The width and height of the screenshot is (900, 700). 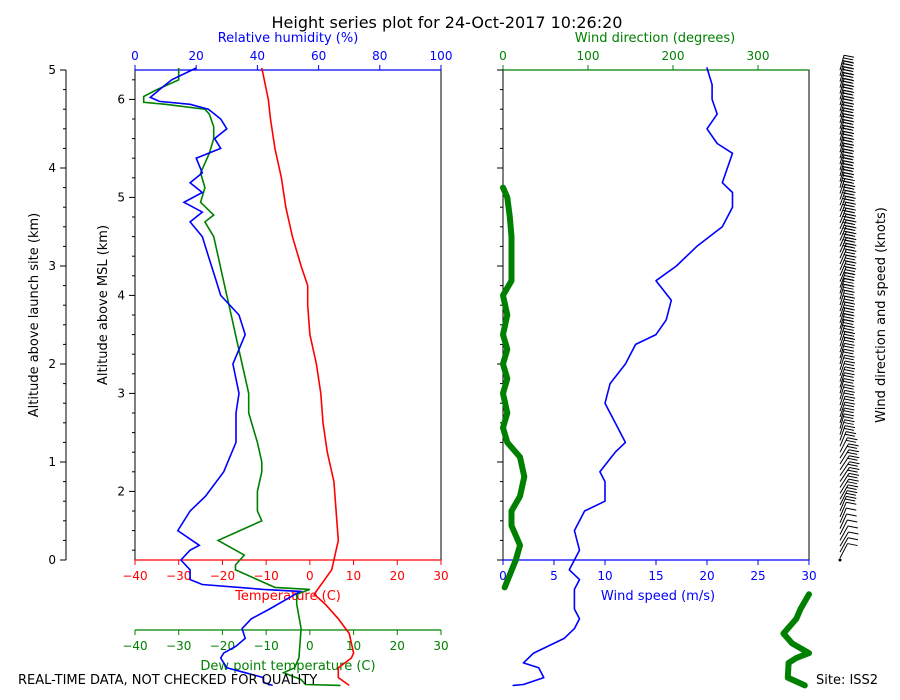 I want to click on dewpoint-tick-label: −40, so click(x=134, y=646).